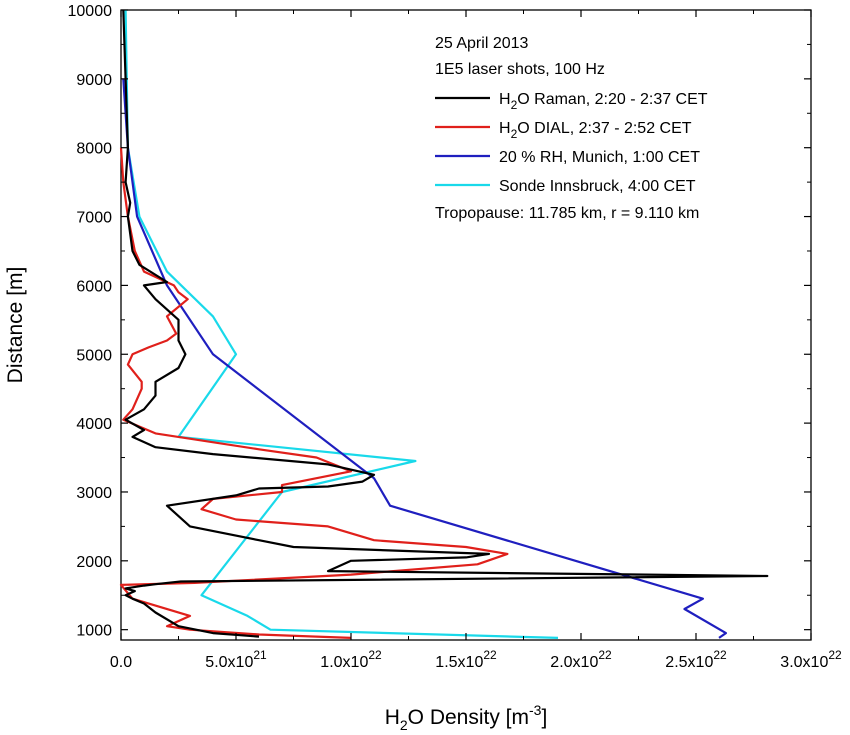 This screenshot has height=735, width=850. I want to click on legend-label-1: H2O DIAL, 2:37 - 2:52 CET, so click(595, 130).